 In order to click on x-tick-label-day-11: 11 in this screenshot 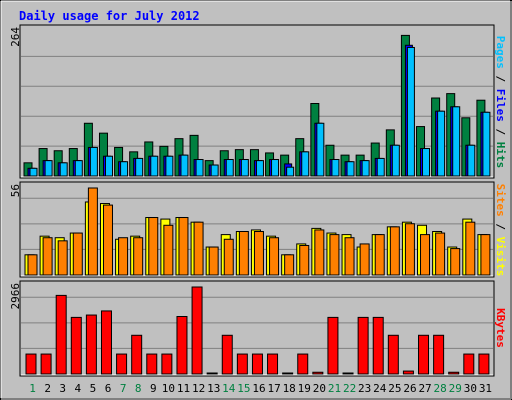, I will do `click(183, 388)`.